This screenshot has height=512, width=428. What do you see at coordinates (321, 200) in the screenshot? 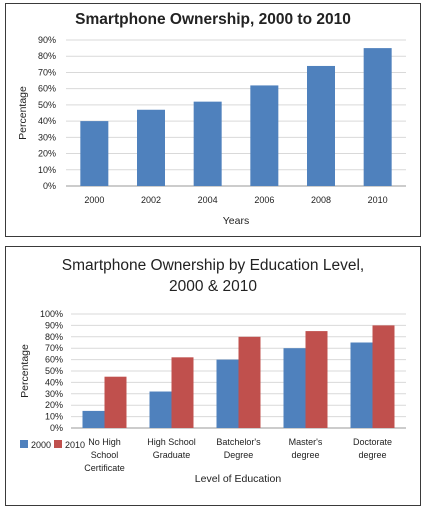
I see `x-tick-label: 2008` at bounding box center [321, 200].